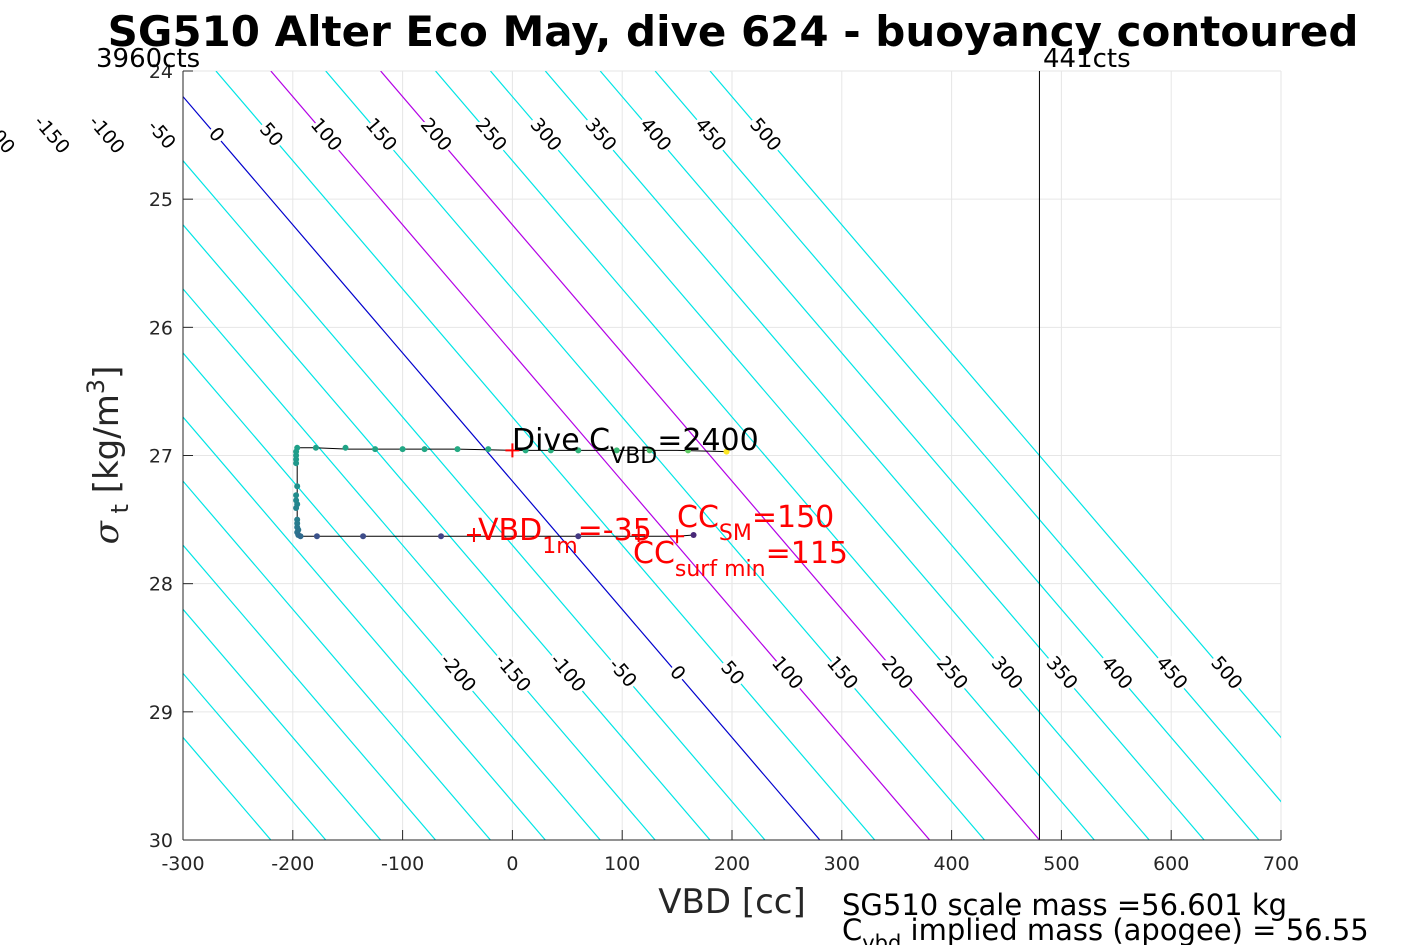 This screenshot has width=1417, height=945. What do you see at coordinates (732, 902) in the screenshot?
I see `x-axis-label: VBD [cc]` at bounding box center [732, 902].